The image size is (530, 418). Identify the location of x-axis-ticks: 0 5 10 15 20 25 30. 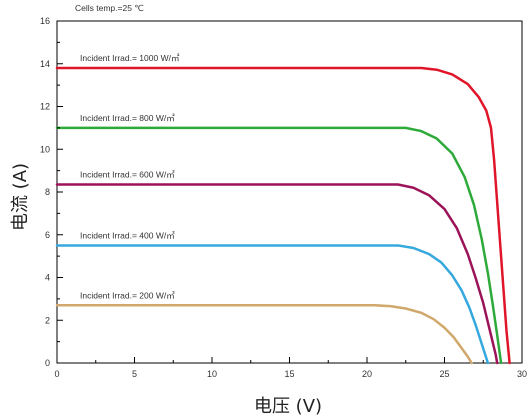
(290, 368).